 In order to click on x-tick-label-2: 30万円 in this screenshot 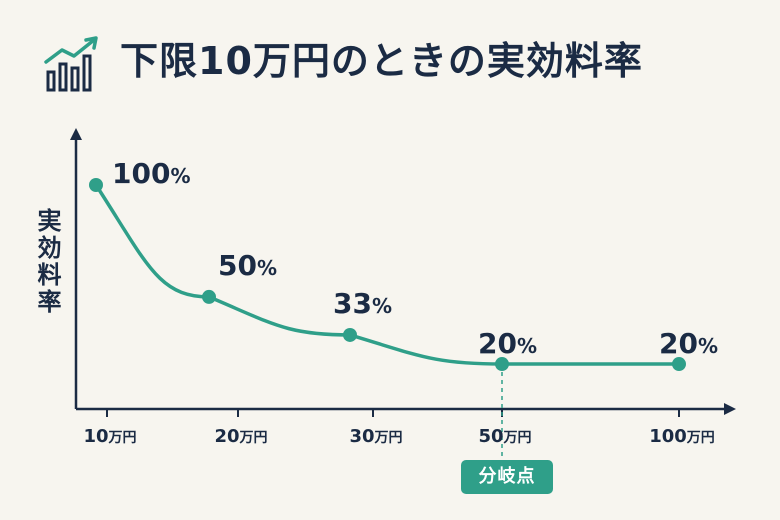, I will do `click(376, 436)`.